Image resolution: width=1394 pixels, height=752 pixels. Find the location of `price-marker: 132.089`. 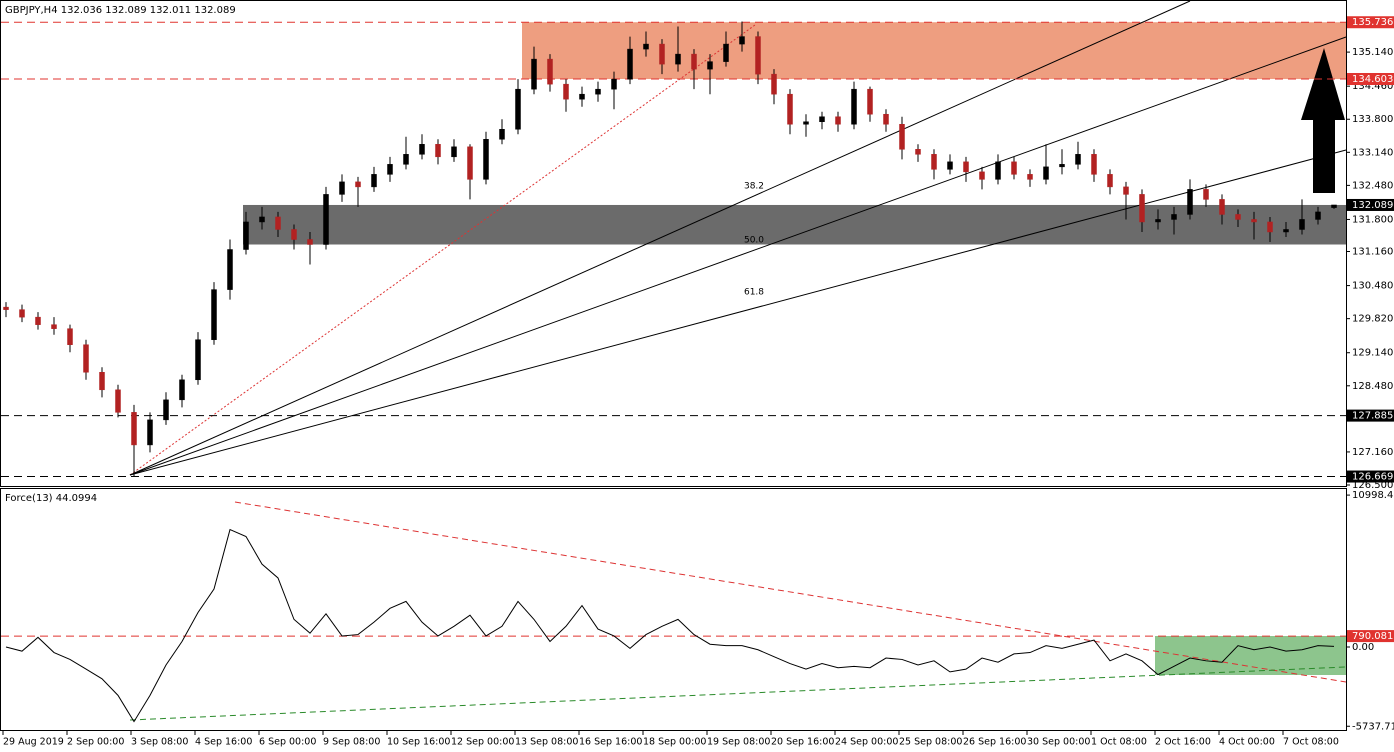

price-marker: 132.089 is located at coordinates (1372, 205).